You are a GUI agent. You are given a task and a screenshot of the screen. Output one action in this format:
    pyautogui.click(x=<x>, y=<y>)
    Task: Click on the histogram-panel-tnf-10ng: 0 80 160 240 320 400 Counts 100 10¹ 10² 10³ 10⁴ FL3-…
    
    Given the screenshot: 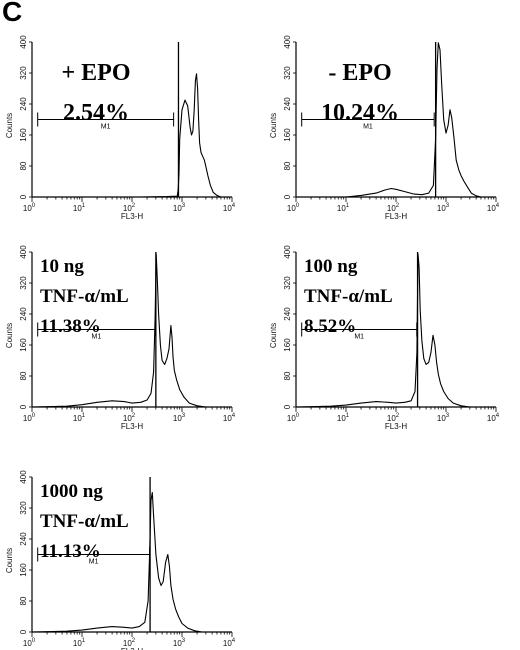 What is the action you would take?
    pyautogui.click(x=120, y=338)
    